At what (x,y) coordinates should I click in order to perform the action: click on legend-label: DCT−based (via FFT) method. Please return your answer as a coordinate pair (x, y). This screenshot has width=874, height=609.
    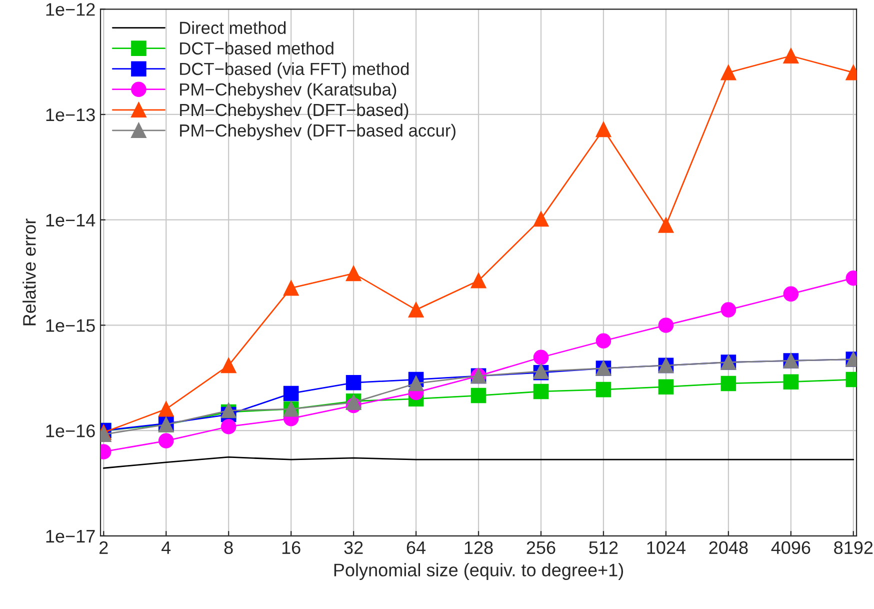
    Looking at the image, I should click on (294, 70).